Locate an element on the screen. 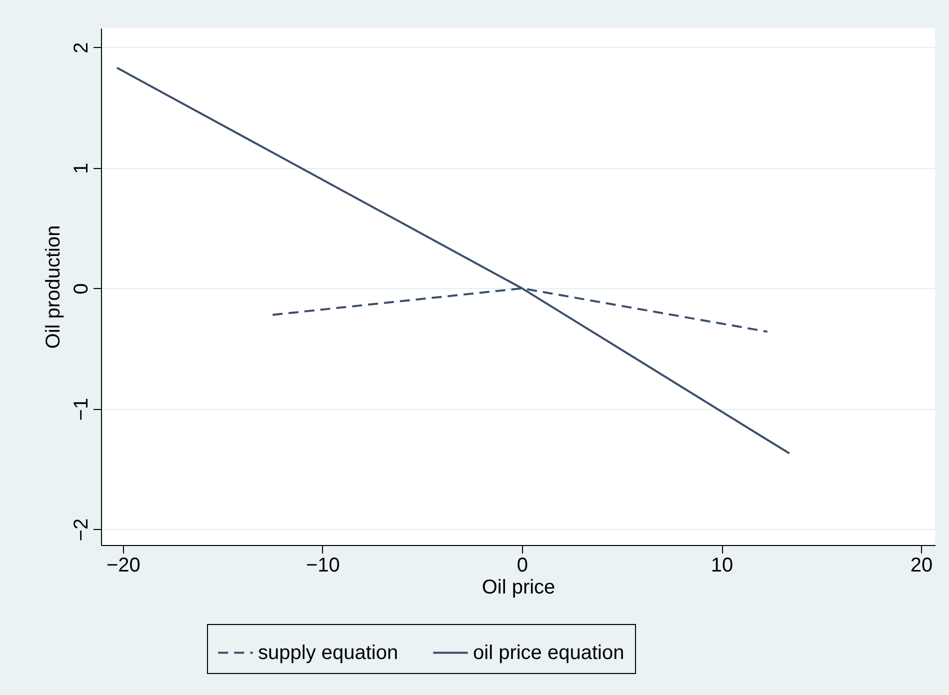 The width and height of the screenshot is (949, 695). x-tick-label: −20 is located at coordinates (123, 565).